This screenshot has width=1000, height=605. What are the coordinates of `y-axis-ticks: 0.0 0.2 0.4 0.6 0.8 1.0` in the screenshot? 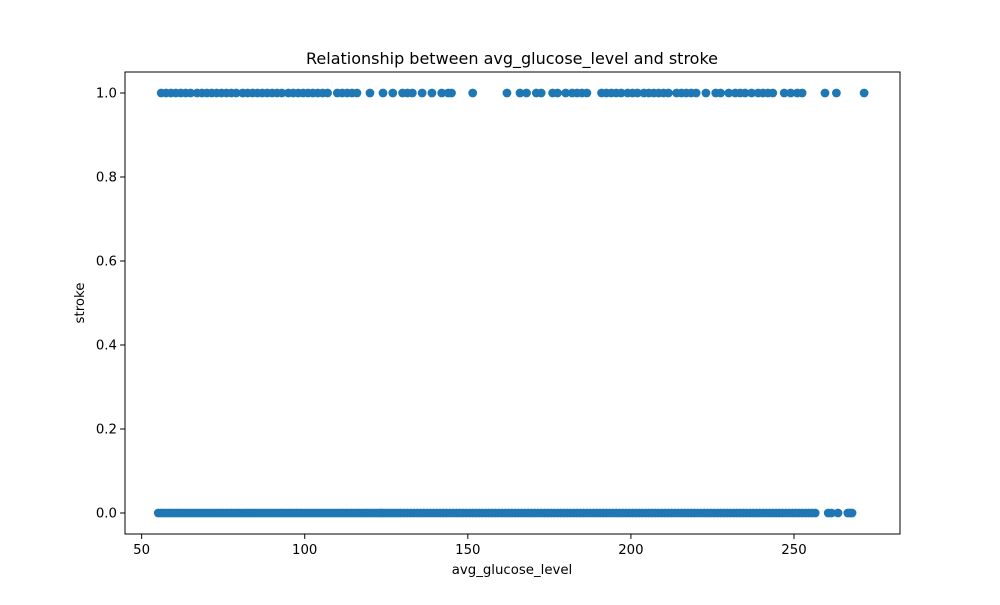 It's located at (110, 304).